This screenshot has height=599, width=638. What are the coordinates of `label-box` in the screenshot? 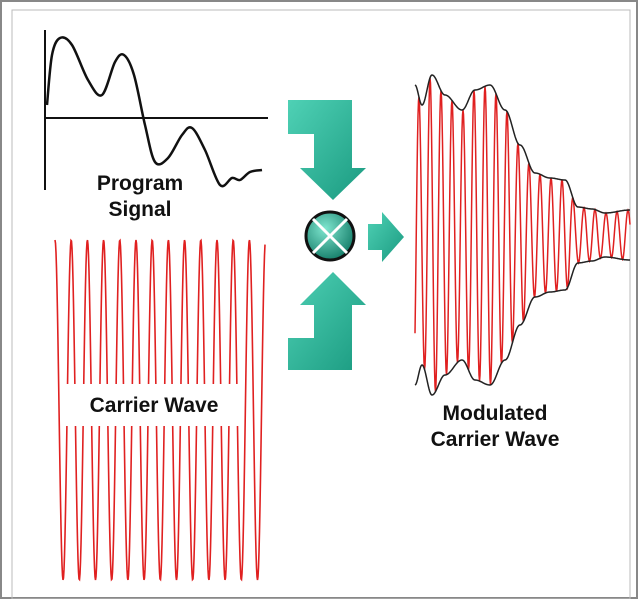 It's located at (154, 405).